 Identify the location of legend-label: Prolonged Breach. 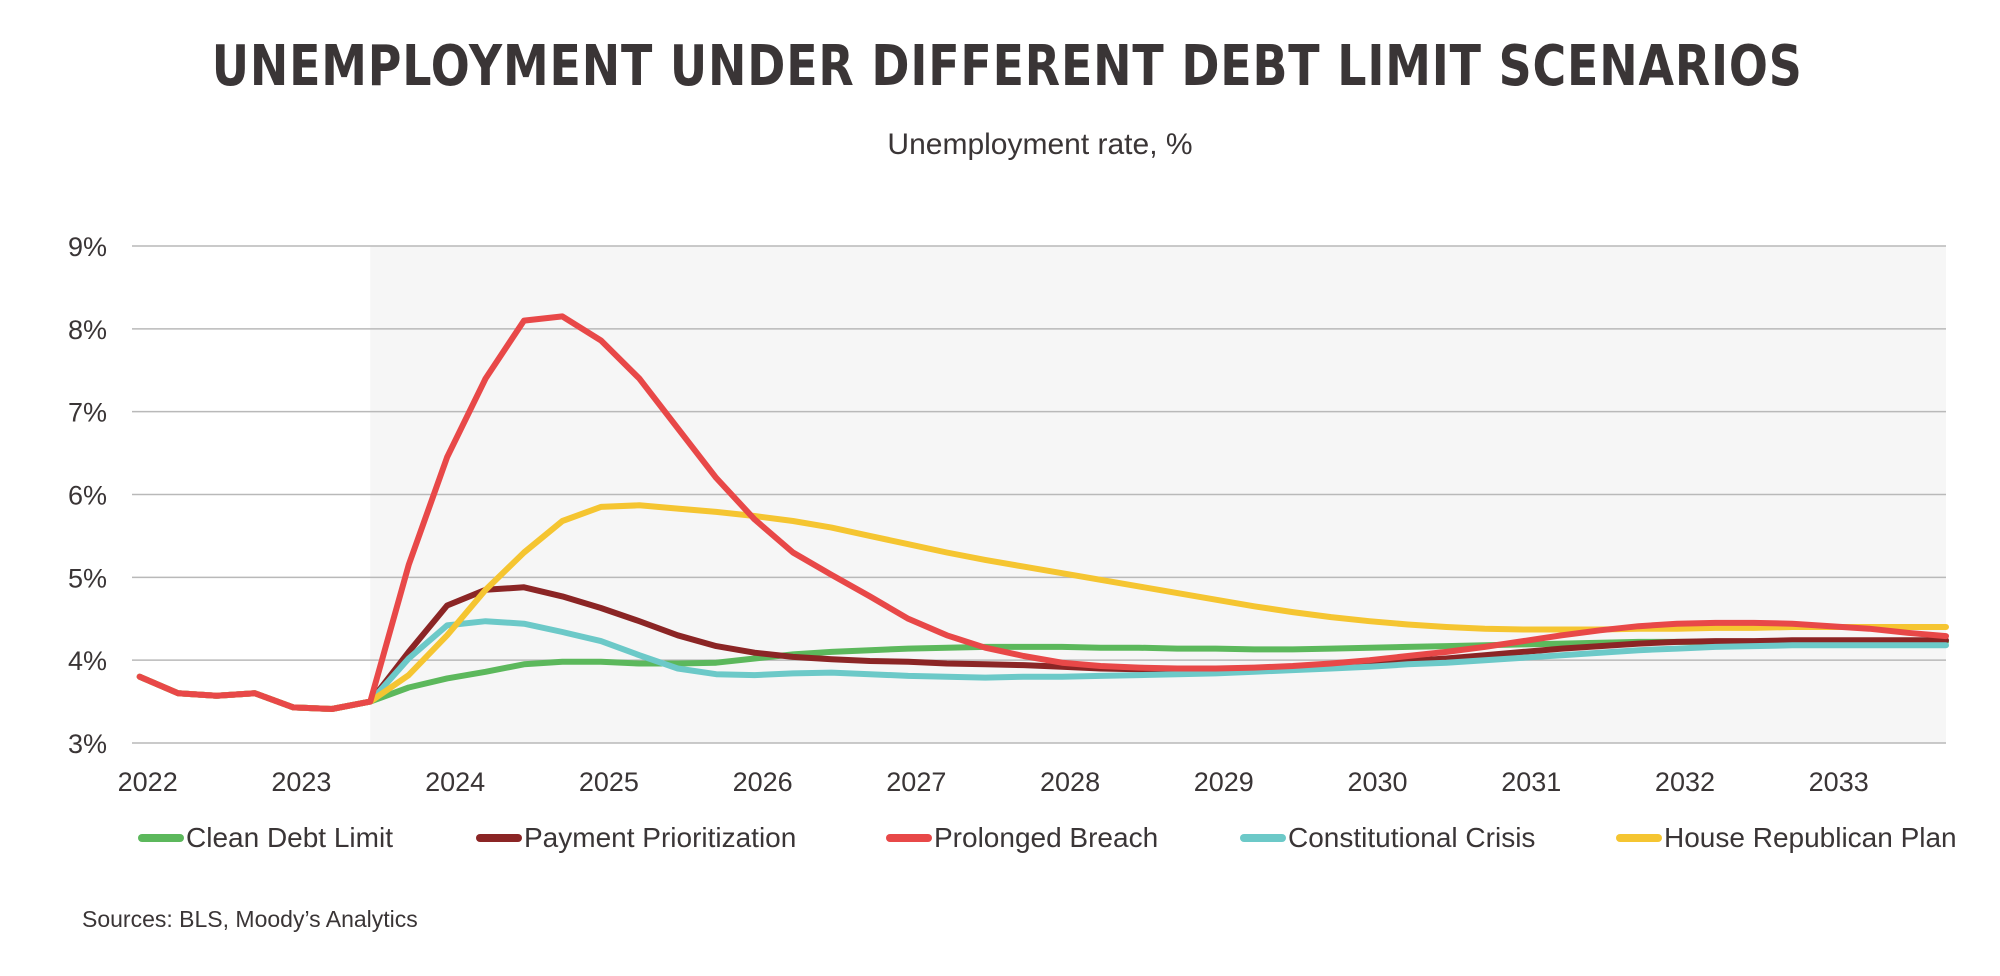
(1046, 837).